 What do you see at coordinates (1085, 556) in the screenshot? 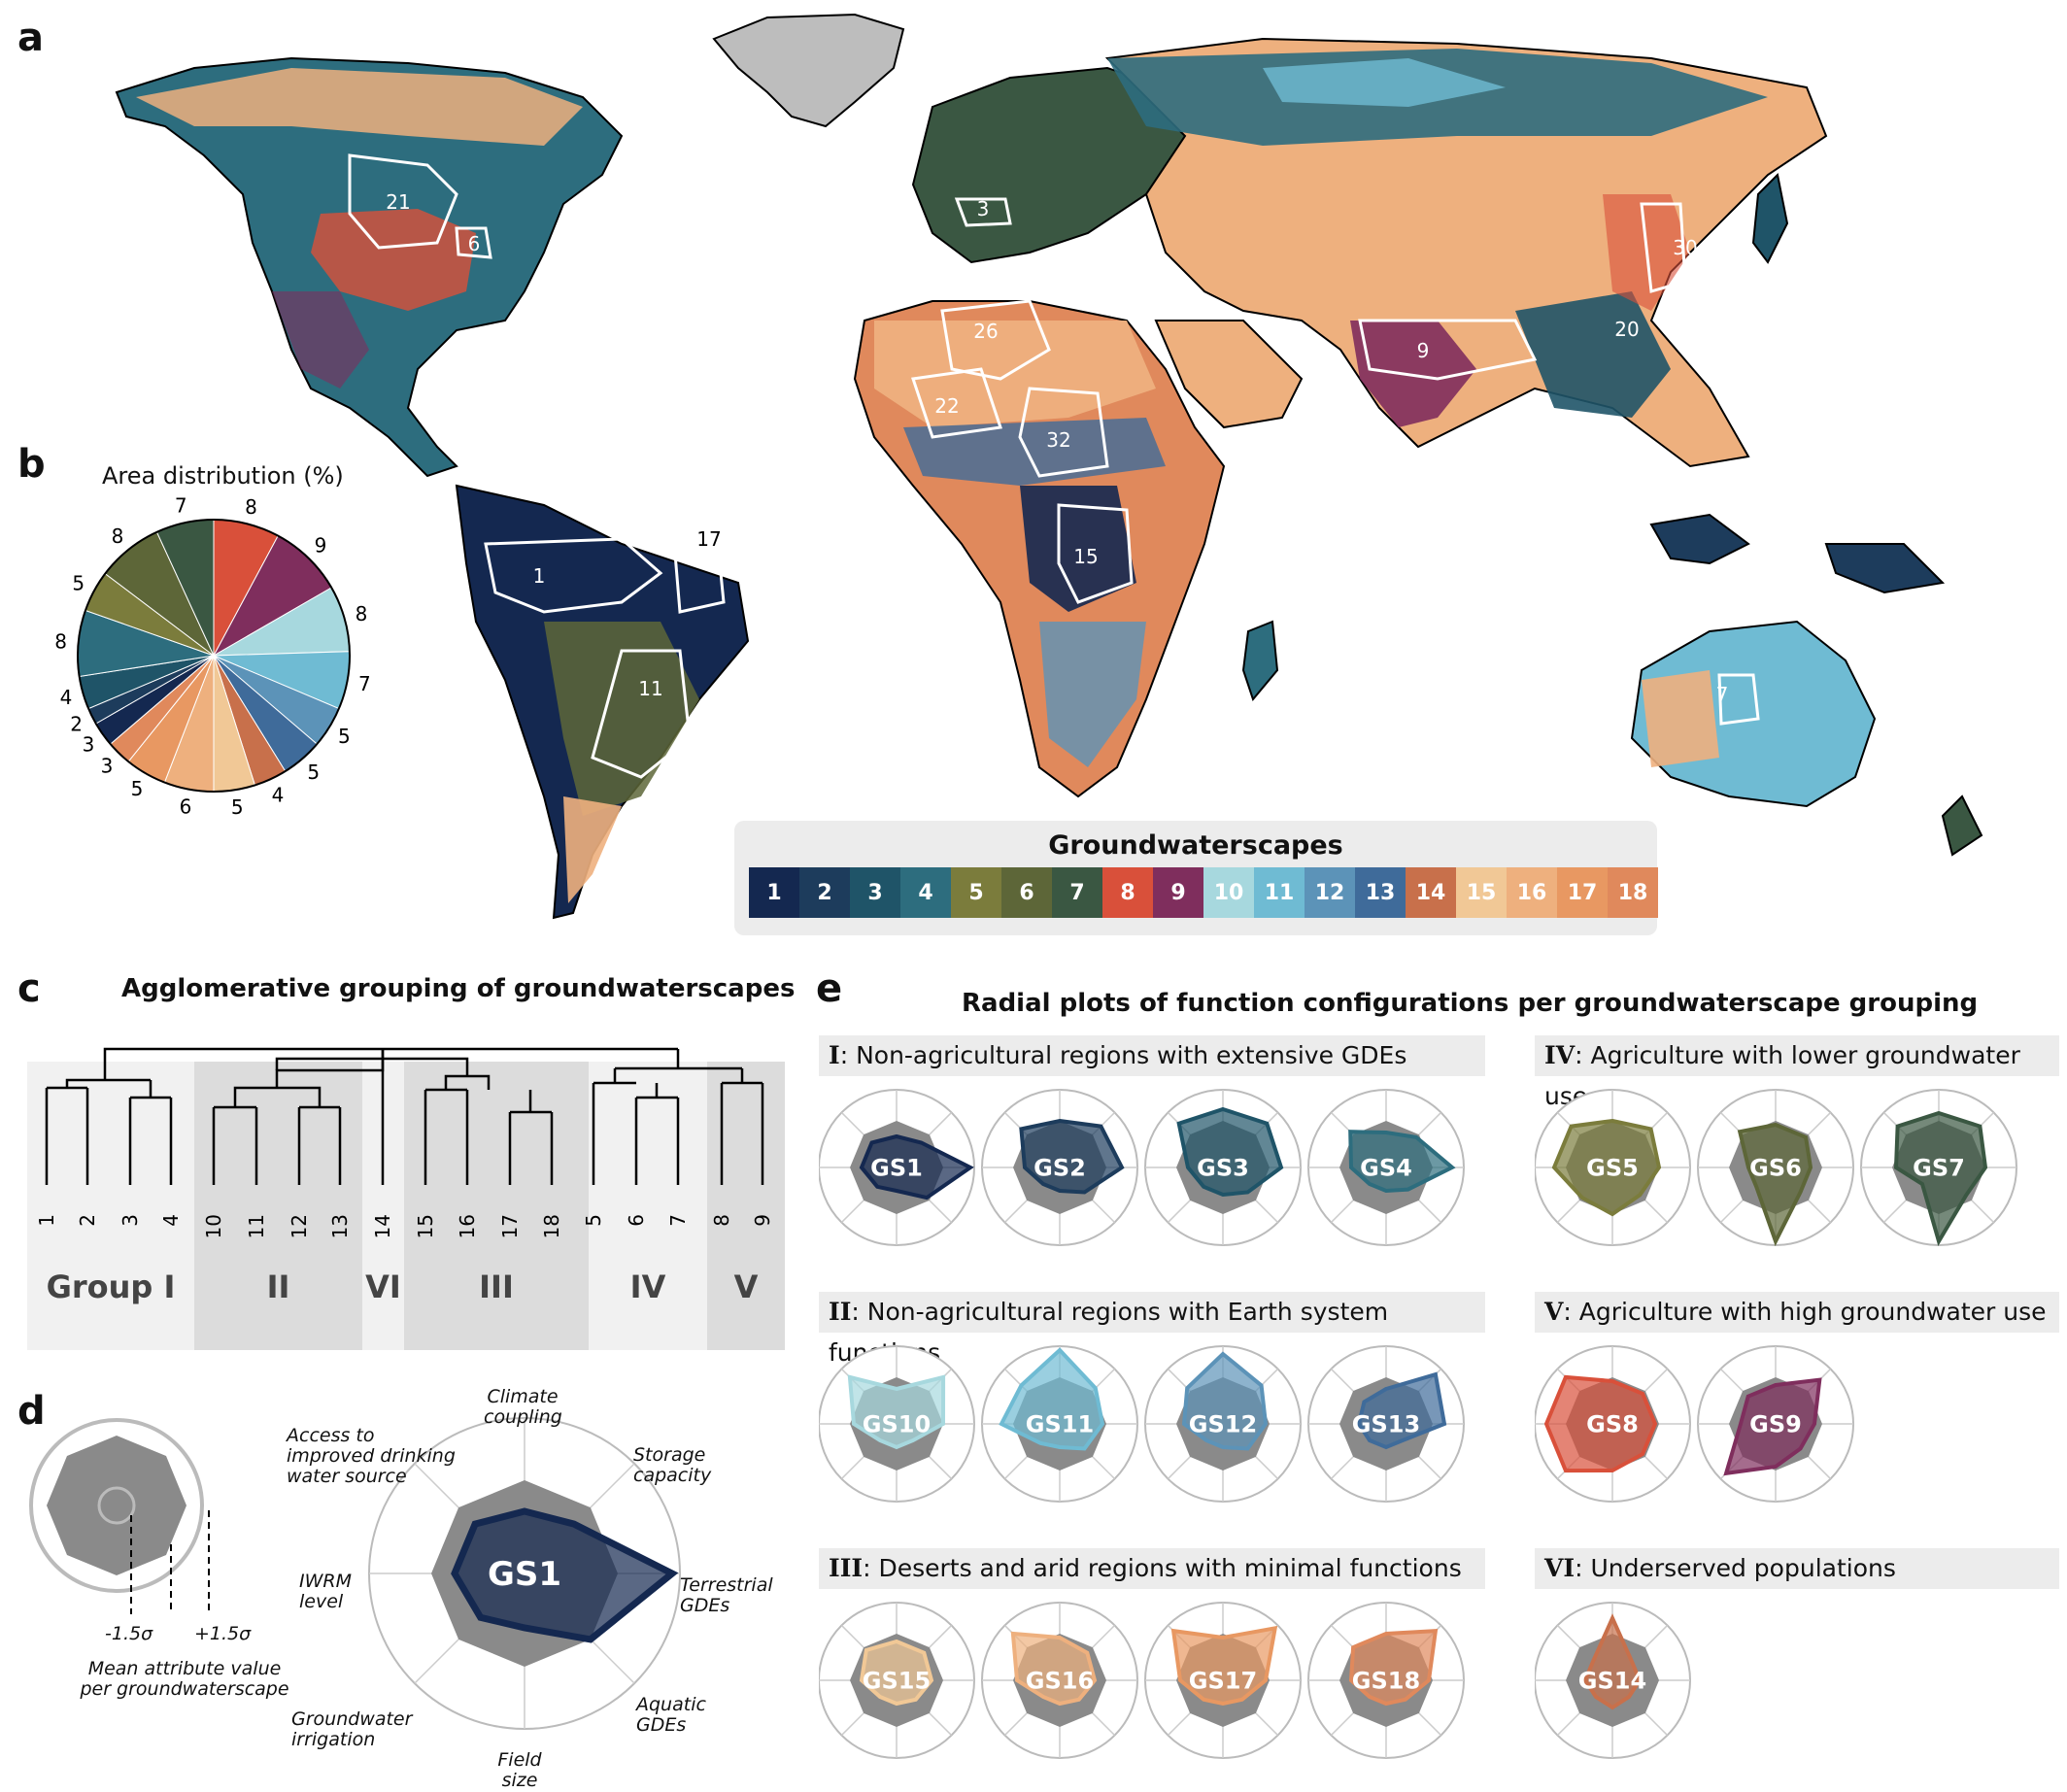
I see `region-label: 15` at bounding box center [1085, 556].